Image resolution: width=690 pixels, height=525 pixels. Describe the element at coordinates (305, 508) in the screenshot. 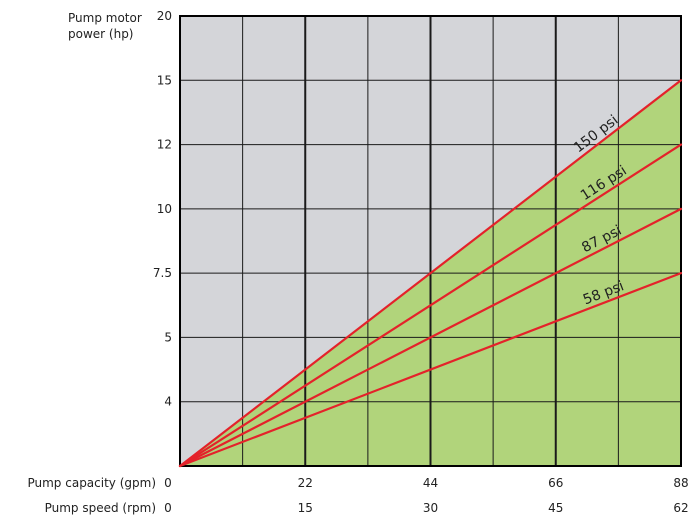

I see `x-tick-label-speed: 15` at that location.